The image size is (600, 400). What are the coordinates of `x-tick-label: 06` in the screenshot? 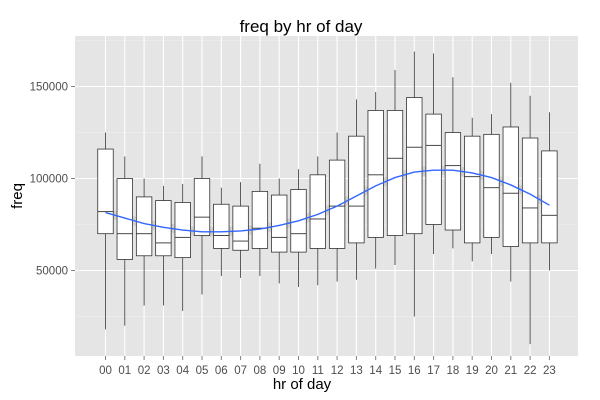 It's located at (221, 371).